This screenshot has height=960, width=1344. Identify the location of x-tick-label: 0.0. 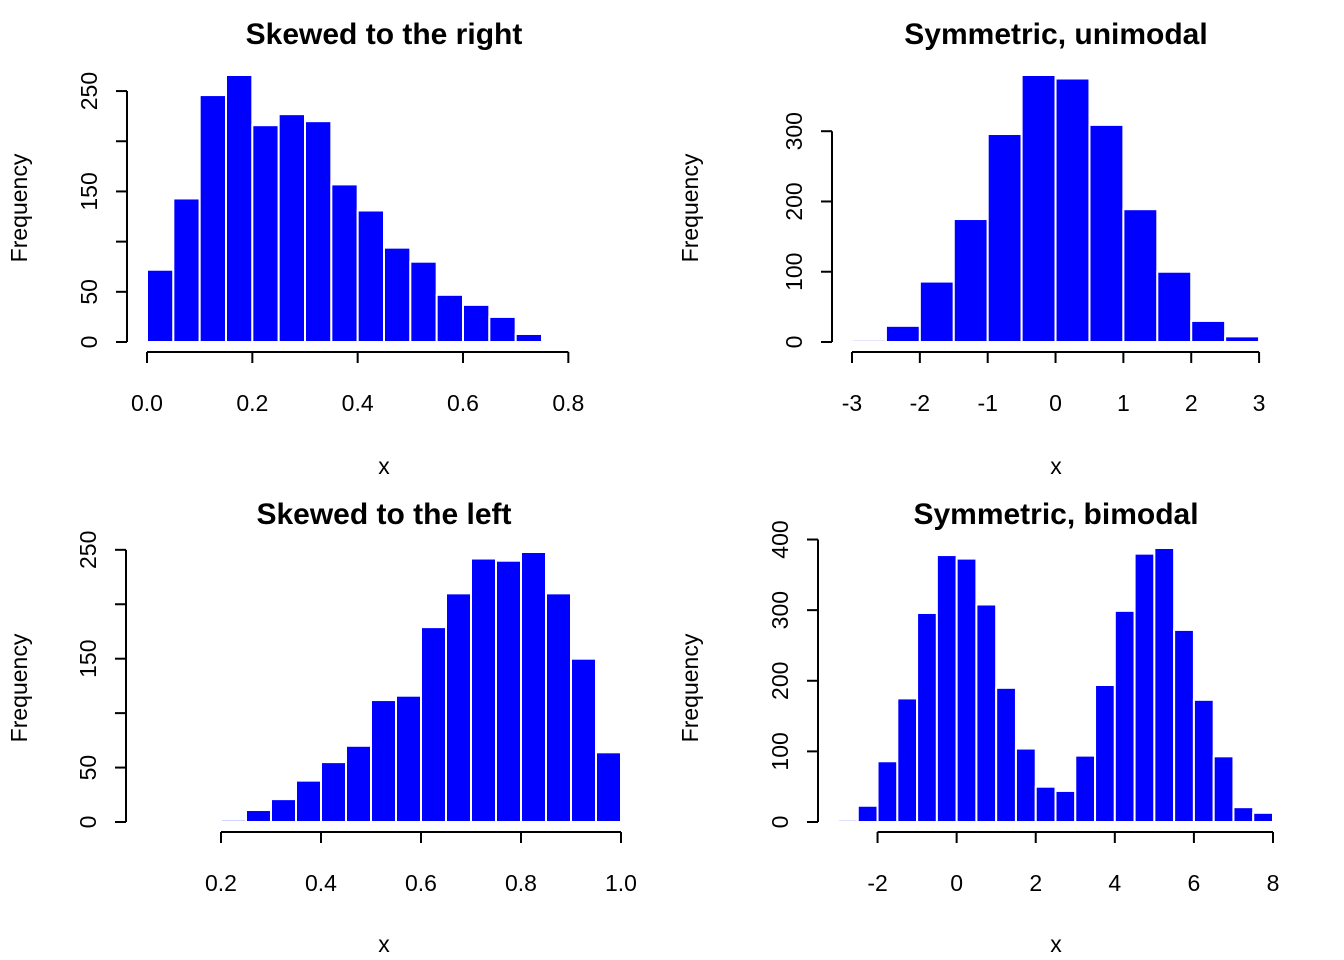
(147, 403).